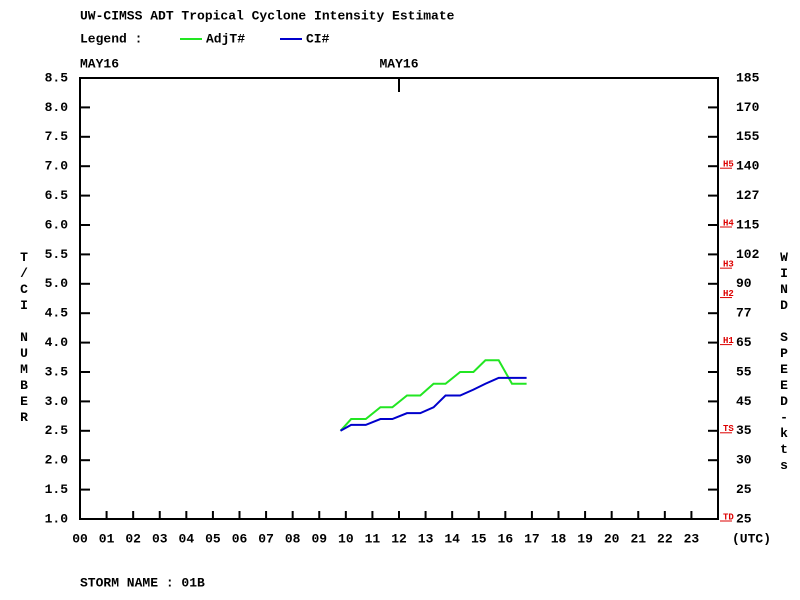 This screenshot has height=600, width=800. Describe the element at coordinates (57, 460) in the screenshot. I see `y-tick-label: 2.0` at that location.